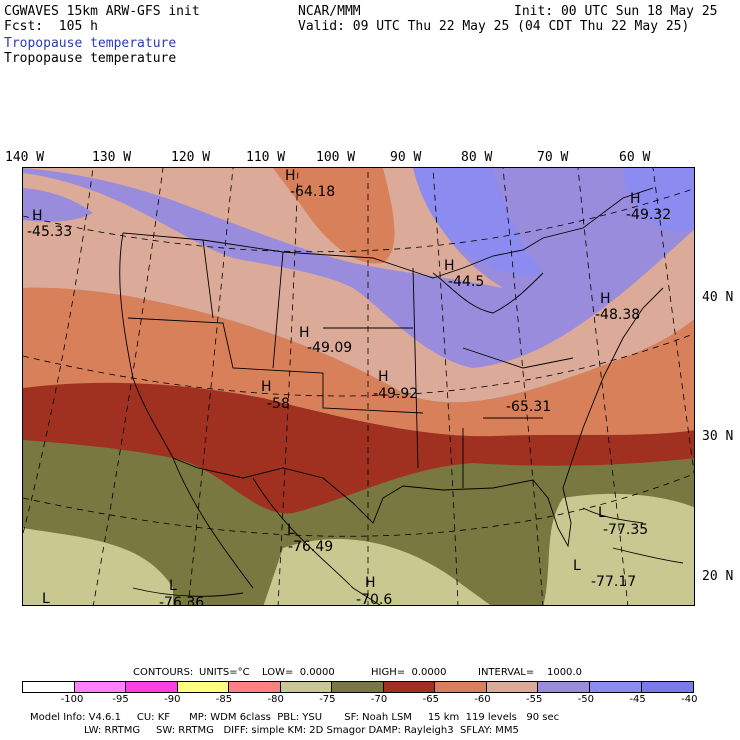  I want to click on band-khaki-southwest, so click(98, 566).